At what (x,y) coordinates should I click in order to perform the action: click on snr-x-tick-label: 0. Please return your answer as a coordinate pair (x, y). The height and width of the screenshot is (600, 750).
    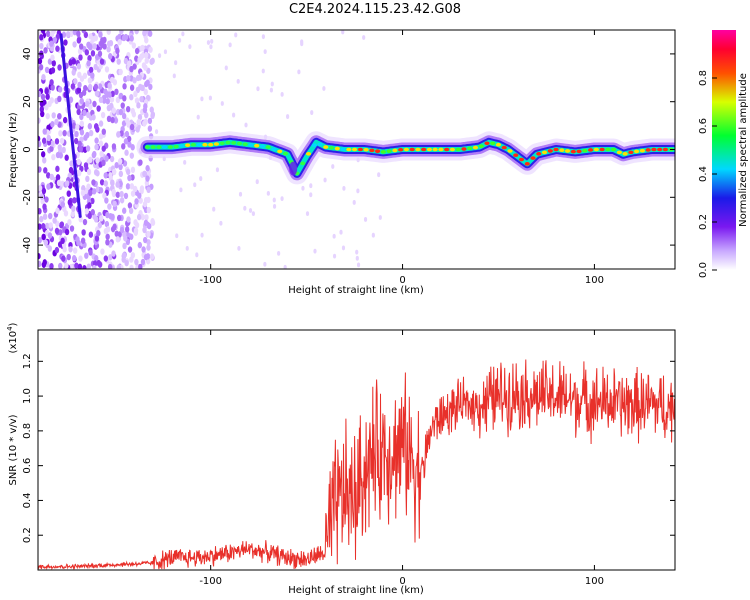
    Looking at the image, I should click on (402, 581).